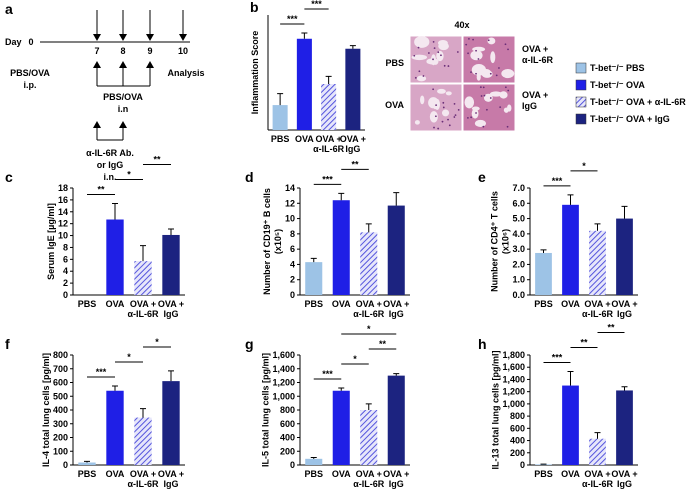  What do you see at coordinates (292, 249) in the screenshot?
I see `y-tick-label: 6` at bounding box center [292, 249].